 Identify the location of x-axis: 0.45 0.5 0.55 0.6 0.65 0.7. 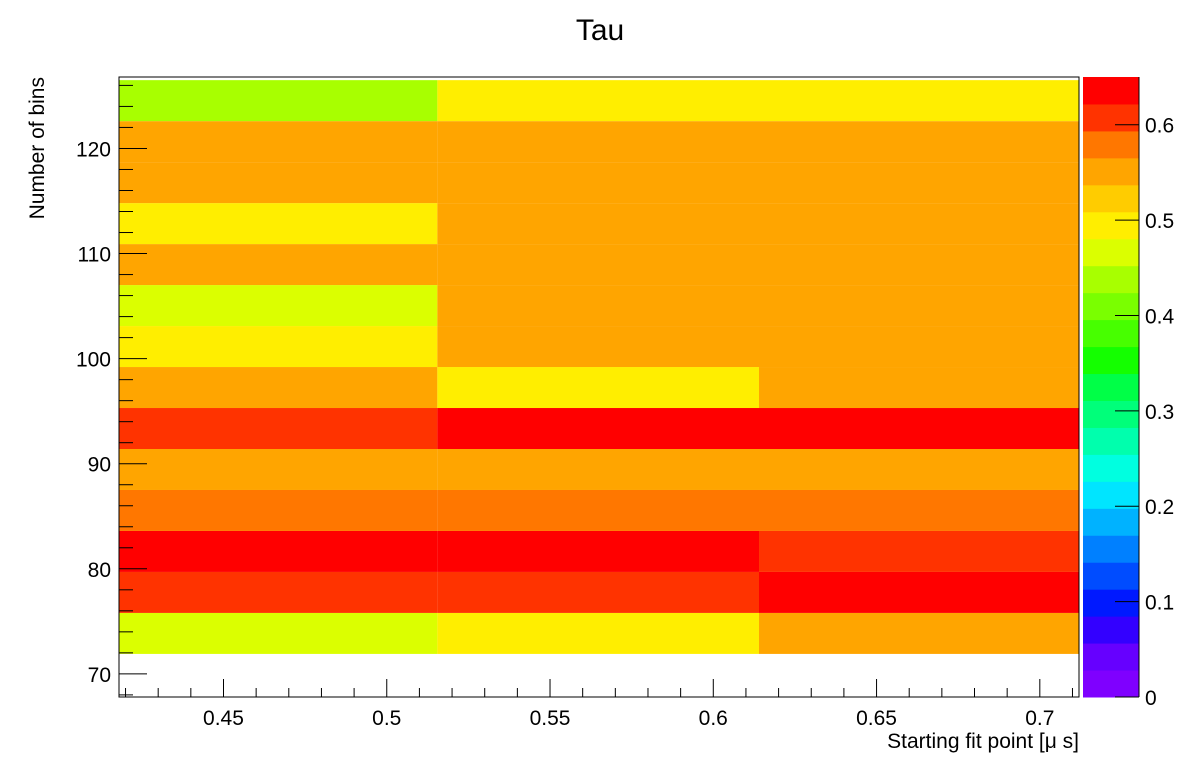
(599, 704).